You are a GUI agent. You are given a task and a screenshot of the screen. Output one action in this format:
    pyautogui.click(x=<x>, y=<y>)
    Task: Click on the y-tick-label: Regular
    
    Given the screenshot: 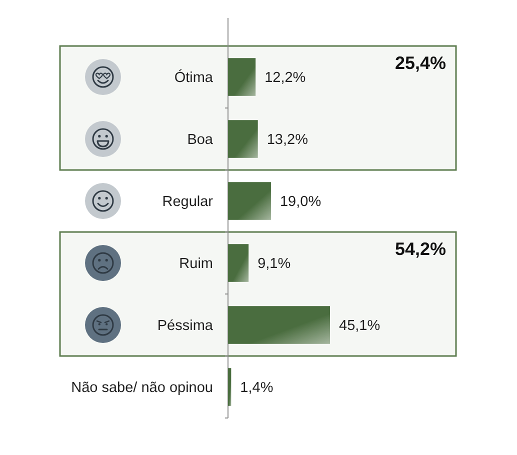 What is the action you would take?
    pyautogui.click(x=188, y=202)
    